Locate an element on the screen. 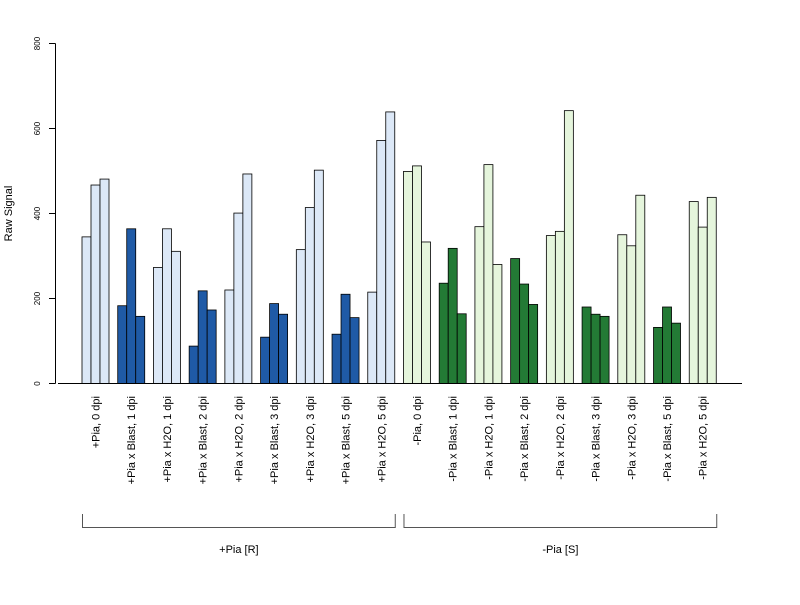  x-tick-label: +Pia x Blast, 1 dpi is located at coordinates (132, 440).